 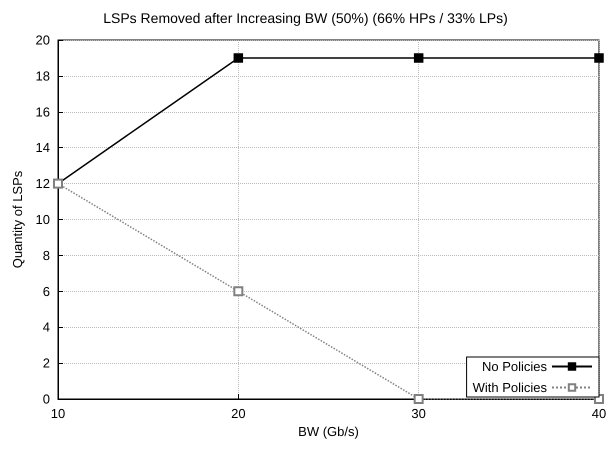 What do you see at coordinates (510, 387) in the screenshot?
I see `legend-label: With Policies` at bounding box center [510, 387].